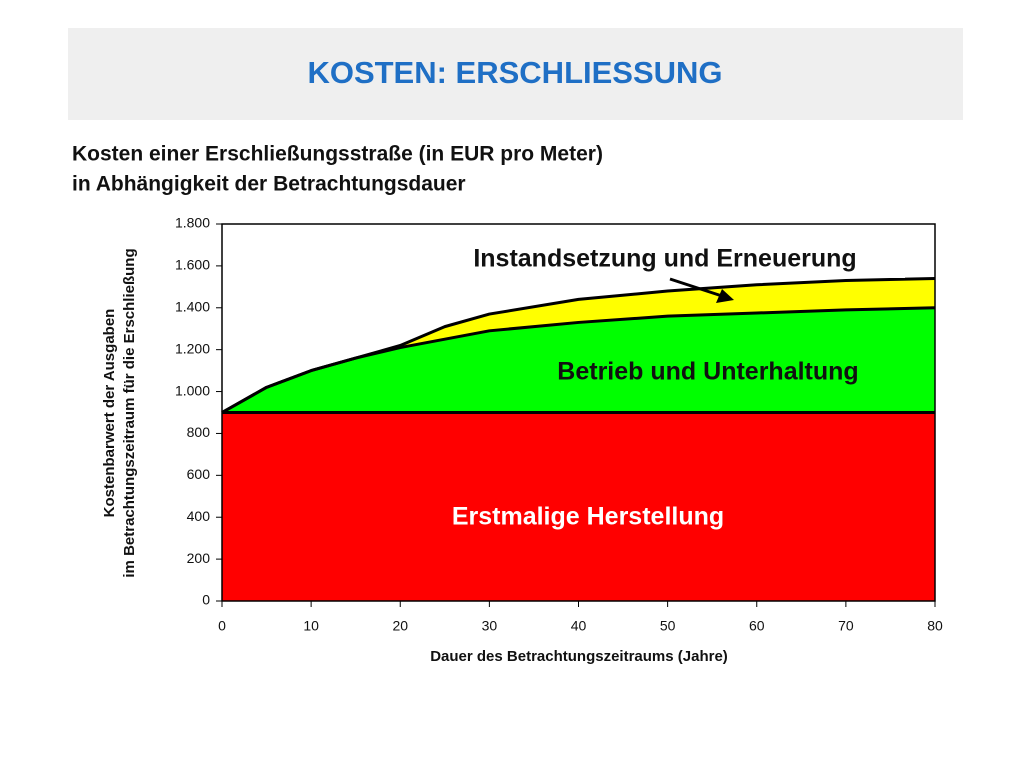 The image size is (1024, 768). I want to click on x-tick-label: 70, so click(846, 626).